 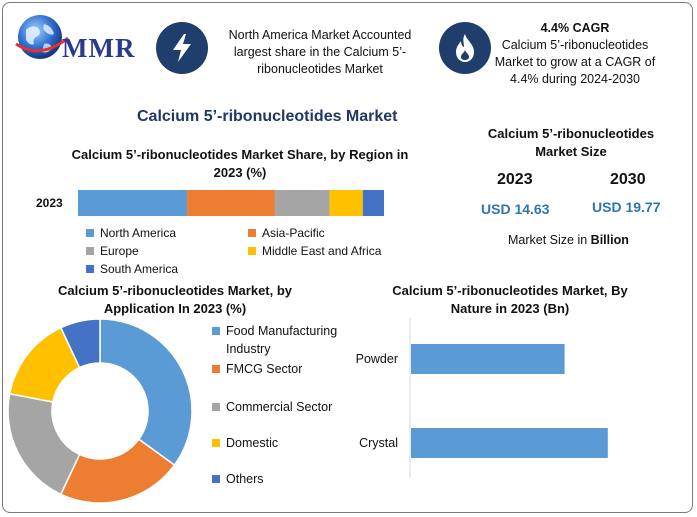 What do you see at coordinates (575, 28) in the screenshot?
I see `cagr-title: 4.4% CAGR` at bounding box center [575, 28].